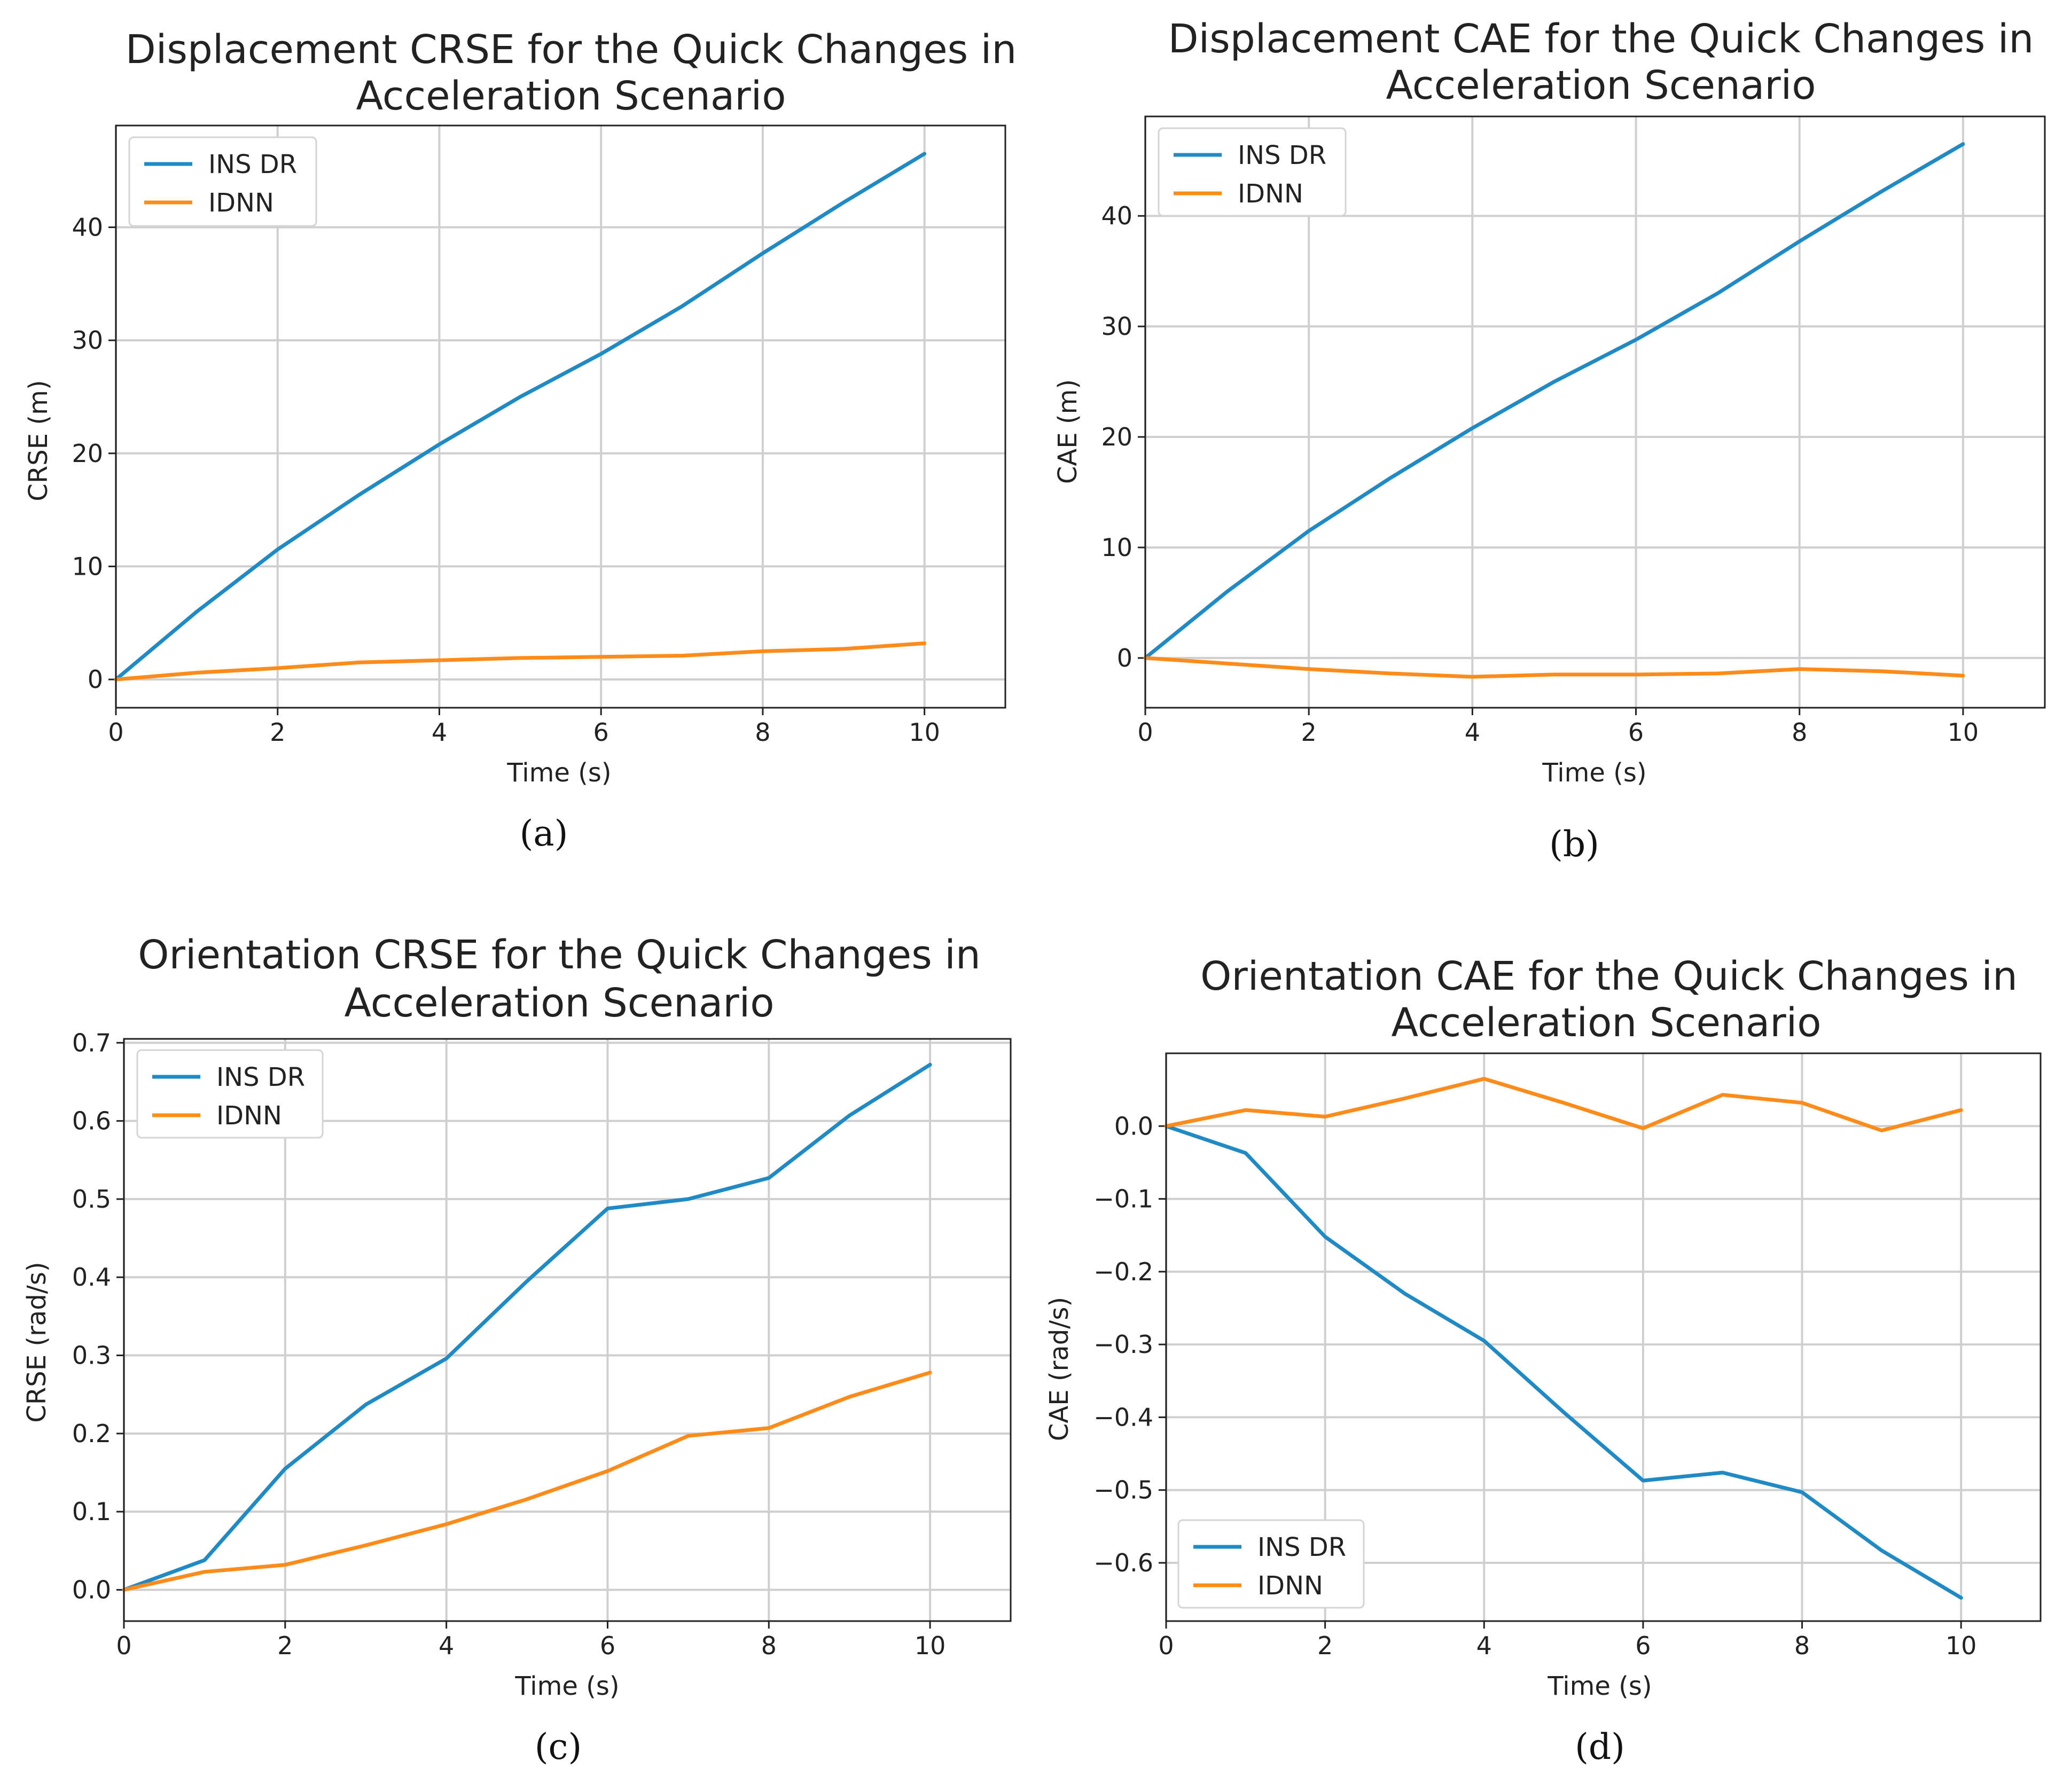  I want to click on panel-b-xtick-label-10: 10, so click(1963, 732).